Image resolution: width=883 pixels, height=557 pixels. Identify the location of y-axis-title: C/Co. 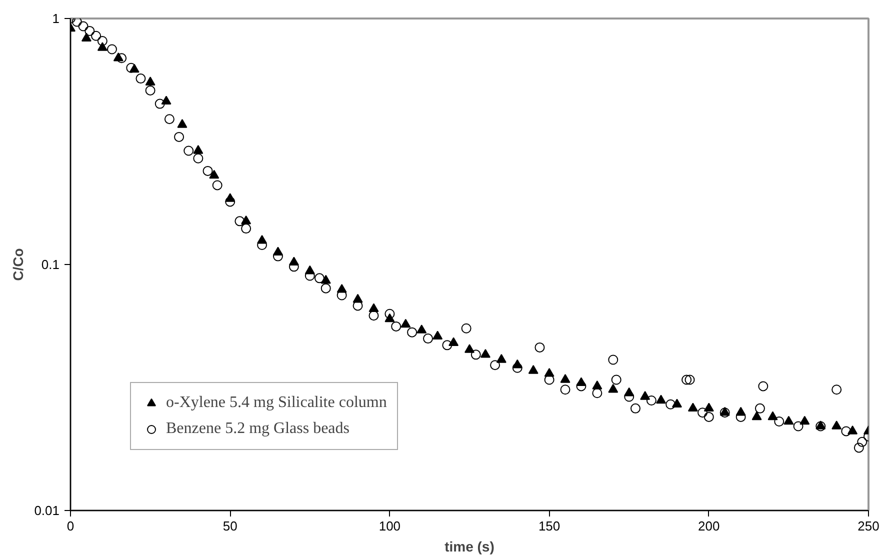
(18, 264).